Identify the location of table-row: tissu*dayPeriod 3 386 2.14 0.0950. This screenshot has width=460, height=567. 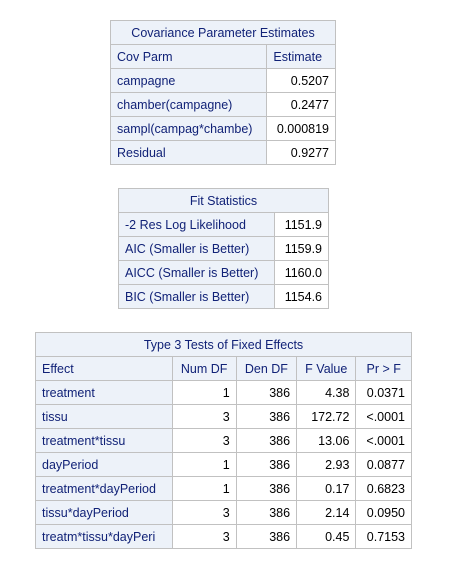
(223, 512).